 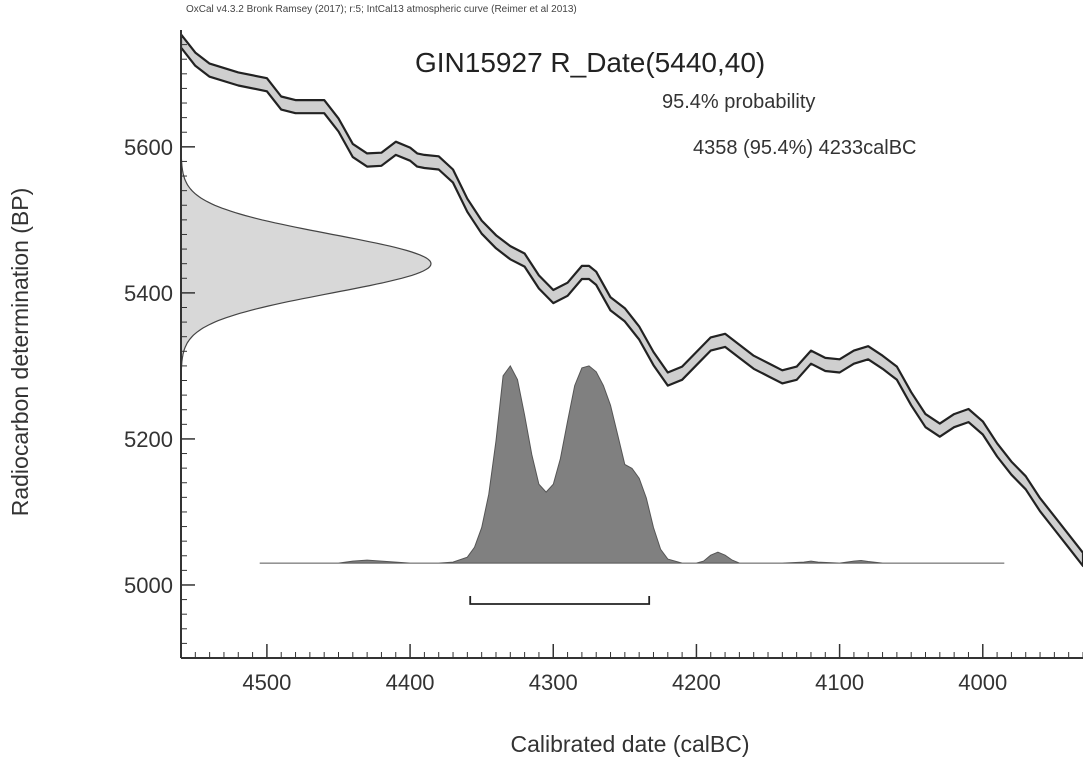 What do you see at coordinates (982, 682) in the screenshot?
I see `x-tick-label: 4000` at bounding box center [982, 682].